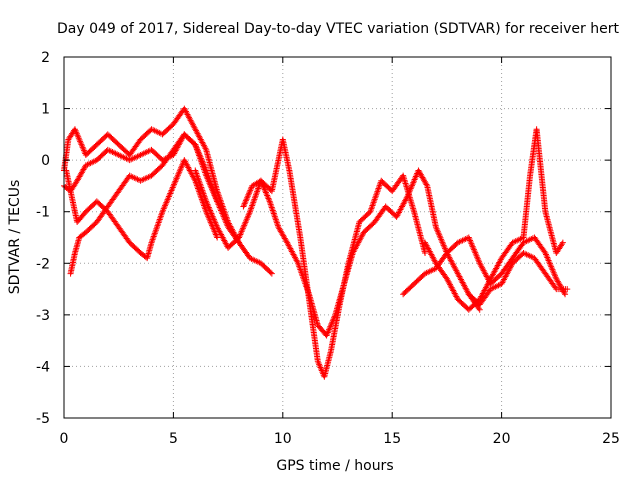 The image size is (640, 480). Describe the element at coordinates (43, 419) in the screenshot. I see `y-tick-label: -5` at that location.